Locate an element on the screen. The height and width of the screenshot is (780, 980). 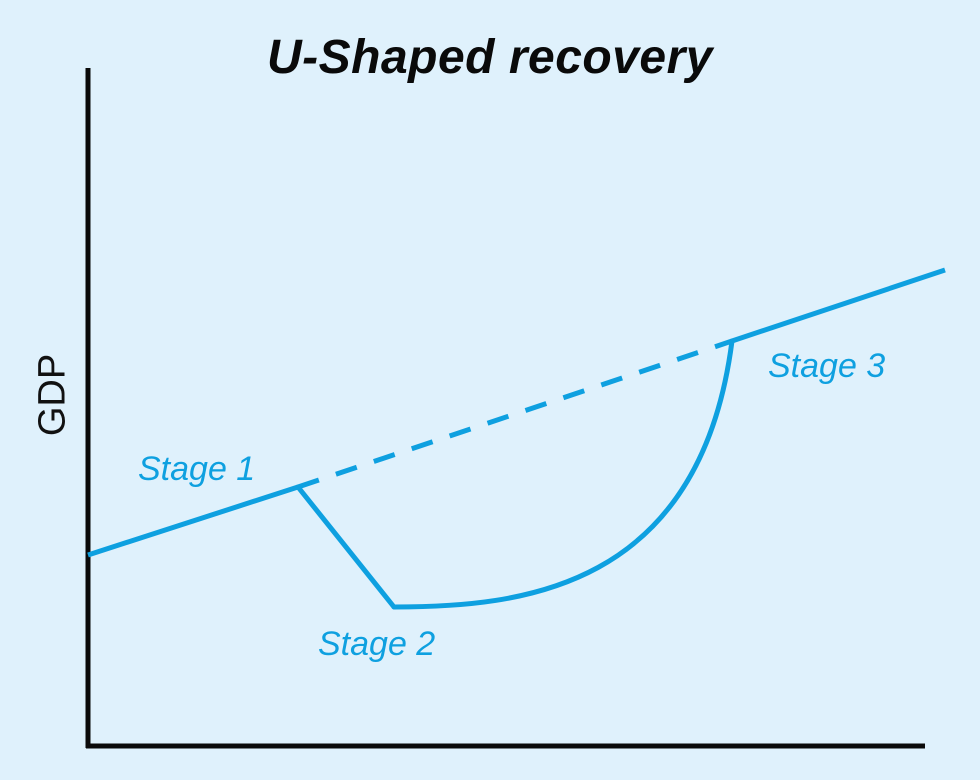
trend-line-before is located at coordinates (193, 521).